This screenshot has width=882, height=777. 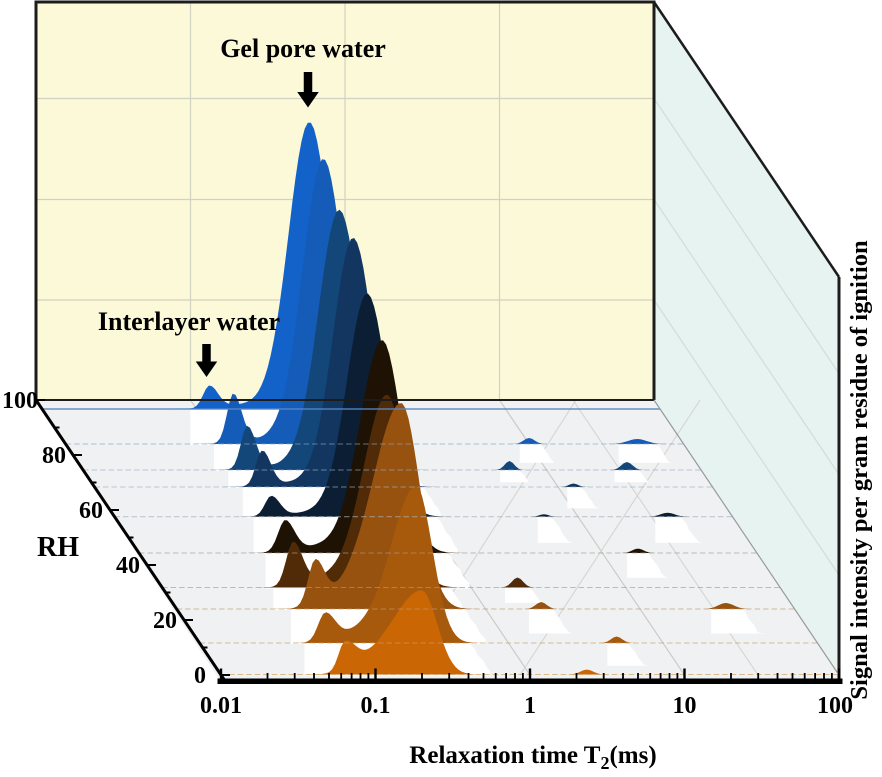 What do you see at coordinates (685, 706) in the screenshot?
I see `svg-text: 10` at bounding box center [685, 706].